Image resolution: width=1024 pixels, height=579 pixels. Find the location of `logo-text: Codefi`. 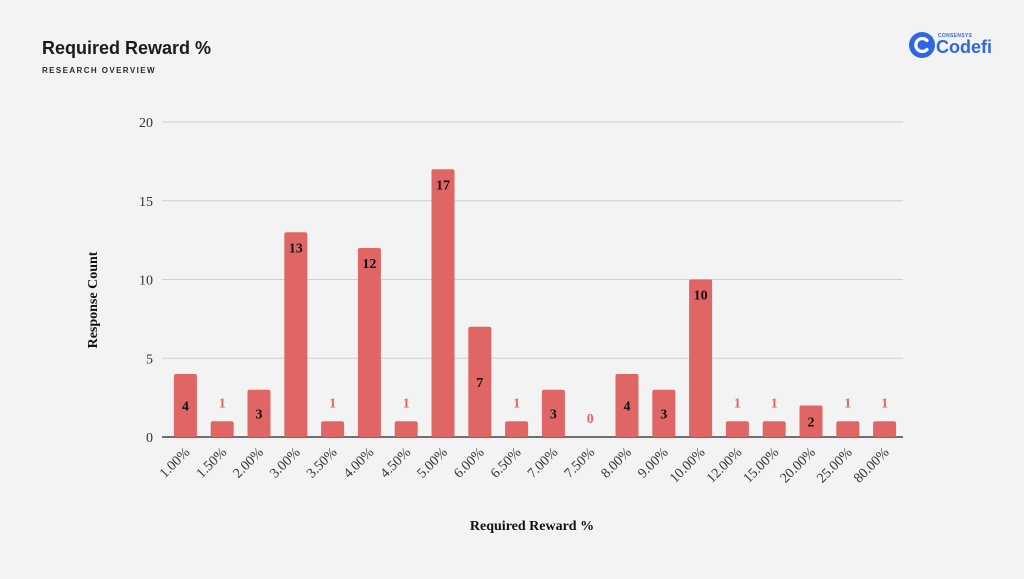

logo-text: Codefi is located at coordinates (964, 47).